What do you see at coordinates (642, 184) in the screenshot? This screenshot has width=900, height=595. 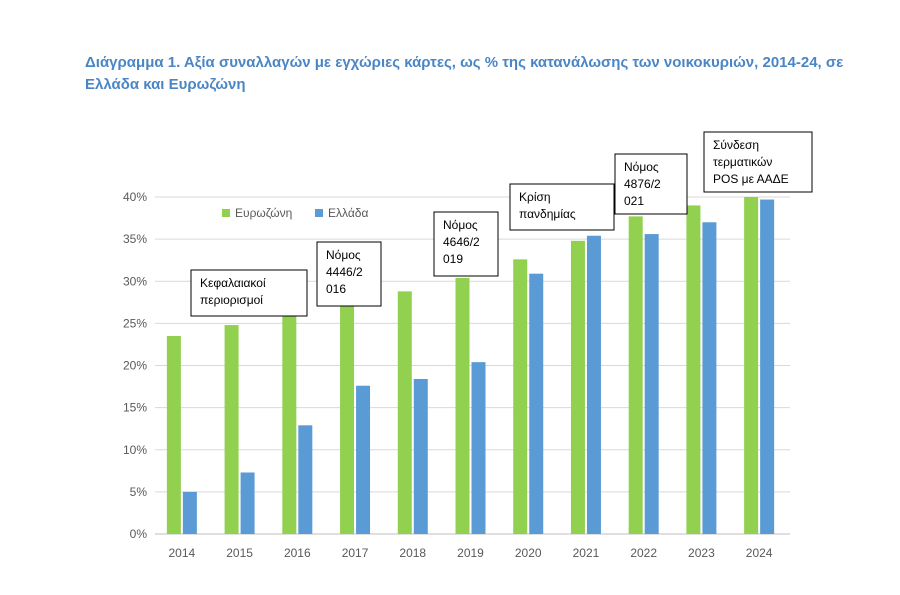 I see `annotation-text: 4876/2` at bounding box center [642, 184].